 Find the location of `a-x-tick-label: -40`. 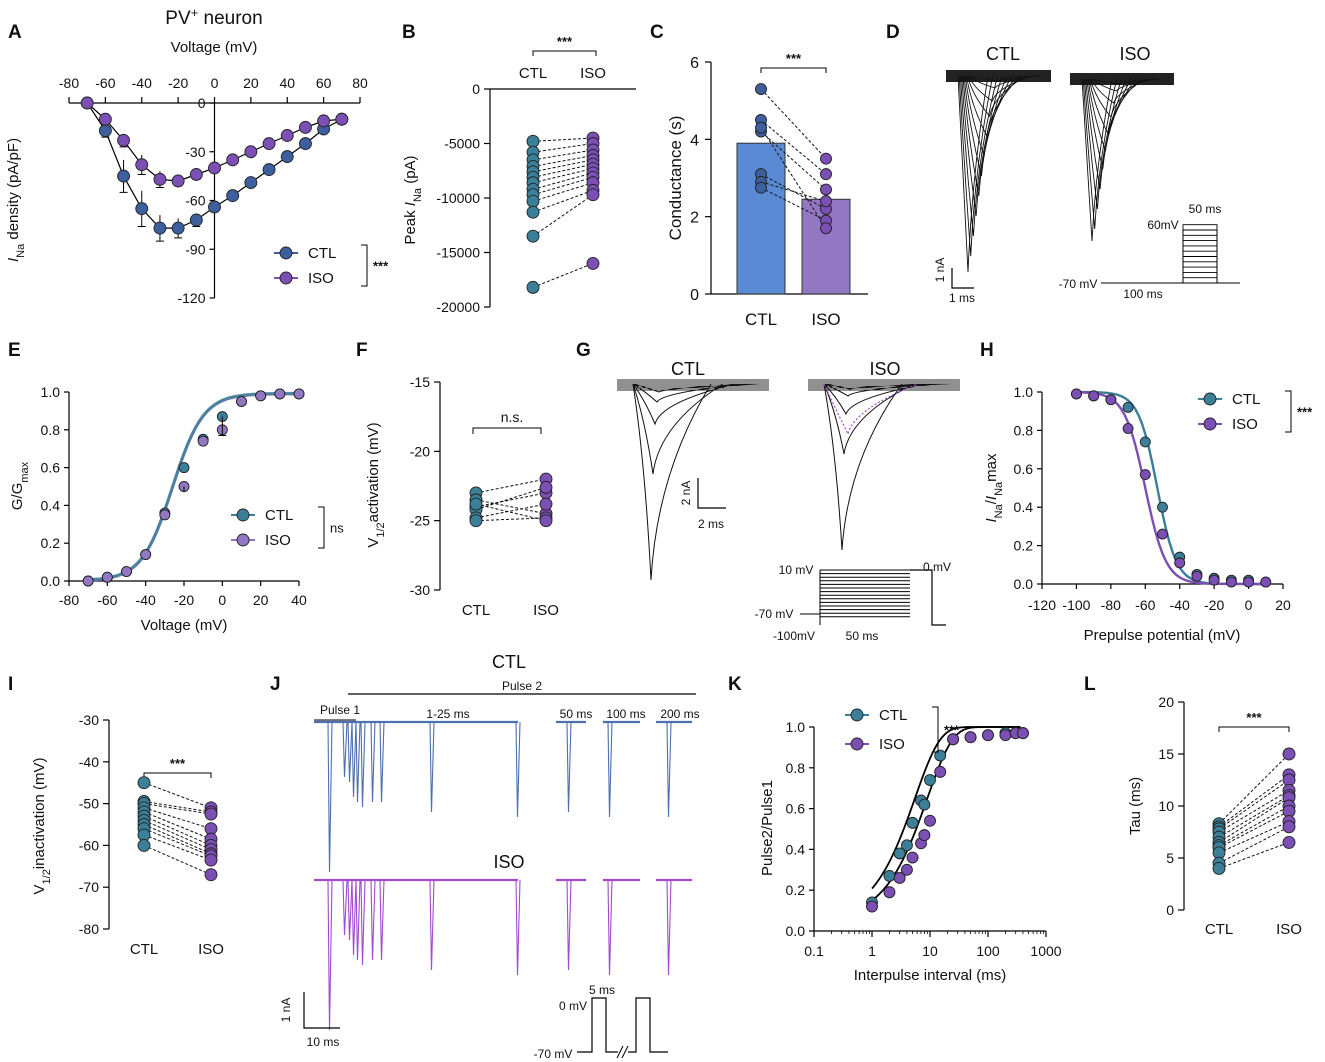

a-x-tick-label: -40 is located at coordinates (142, 83).